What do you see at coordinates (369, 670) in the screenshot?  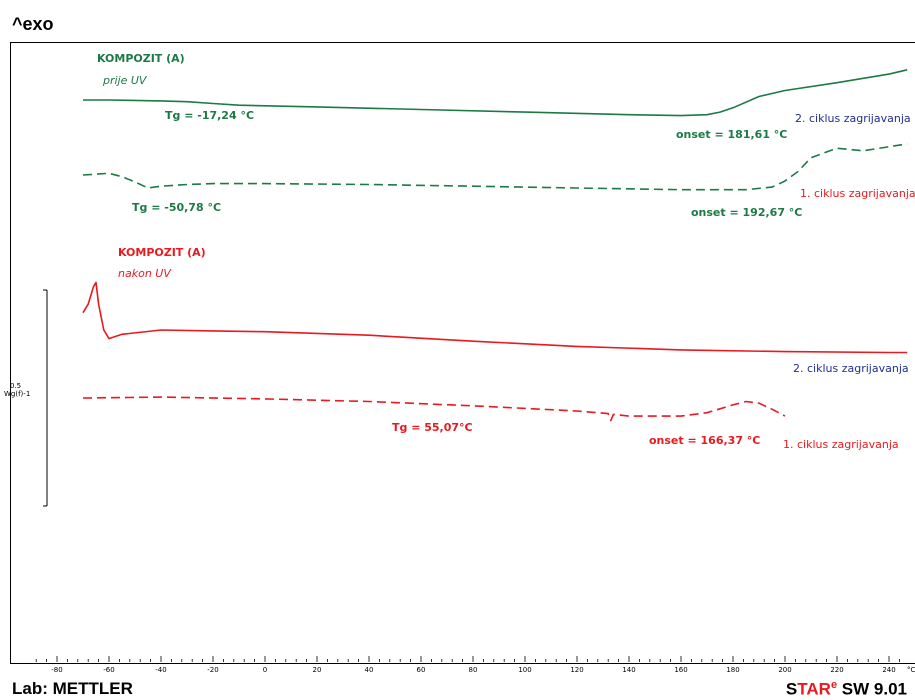 I see `x-tick-label: 40` at bounding box center [369, 670].